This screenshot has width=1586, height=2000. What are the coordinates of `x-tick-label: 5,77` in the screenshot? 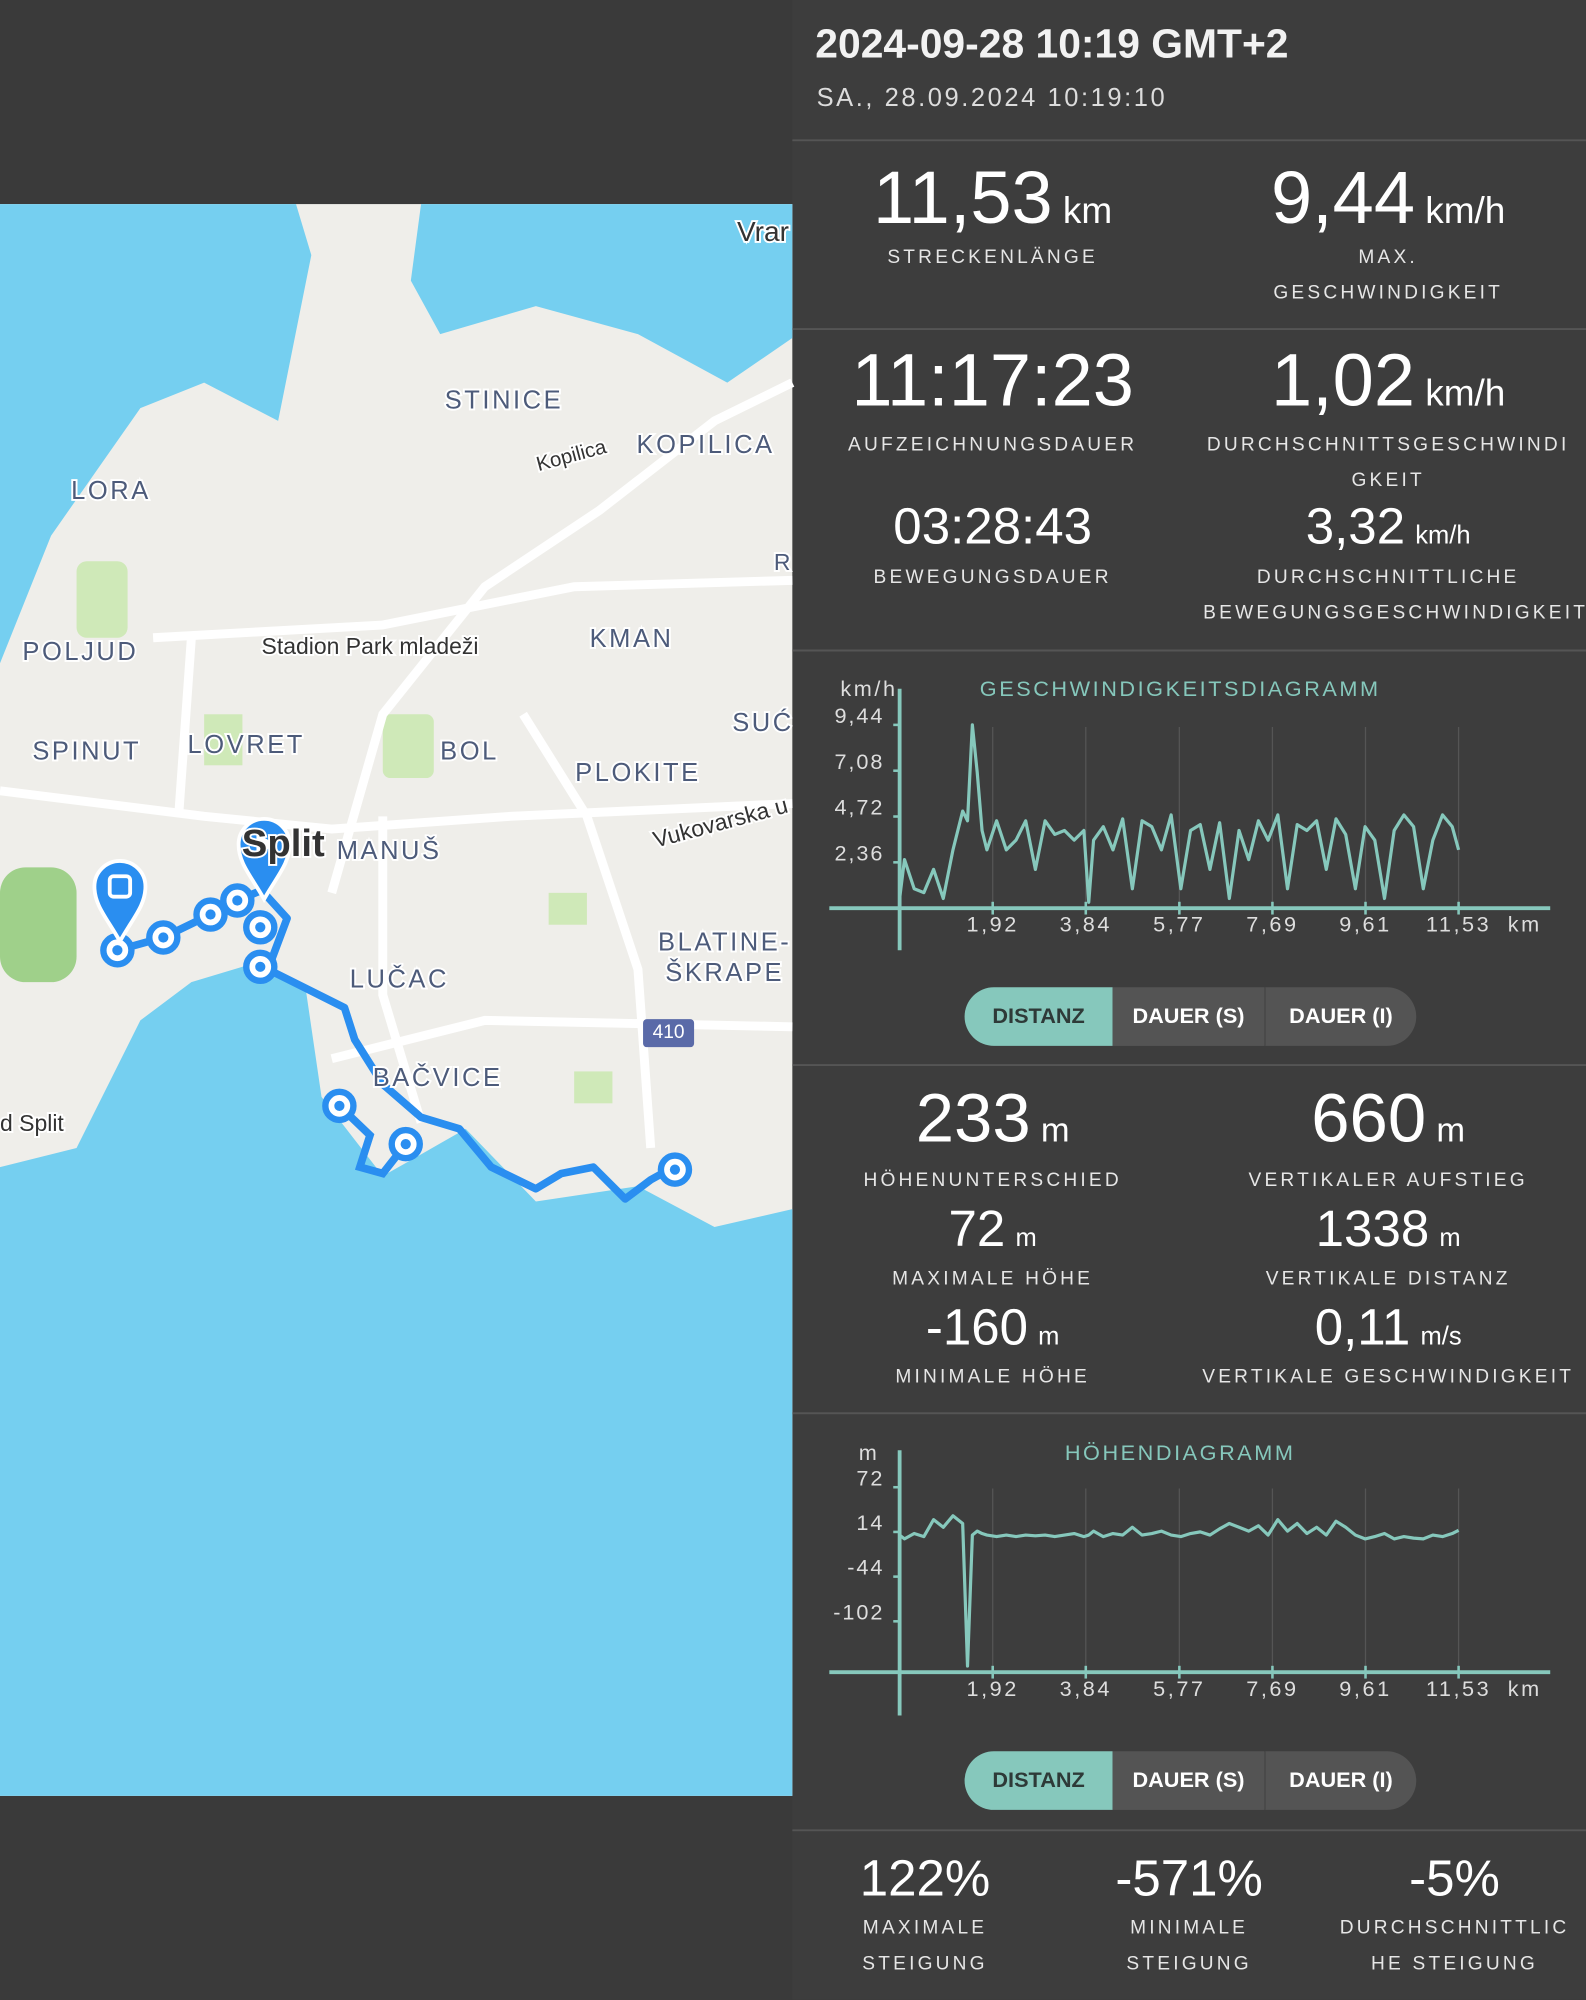 It's located at (1179, 1688).